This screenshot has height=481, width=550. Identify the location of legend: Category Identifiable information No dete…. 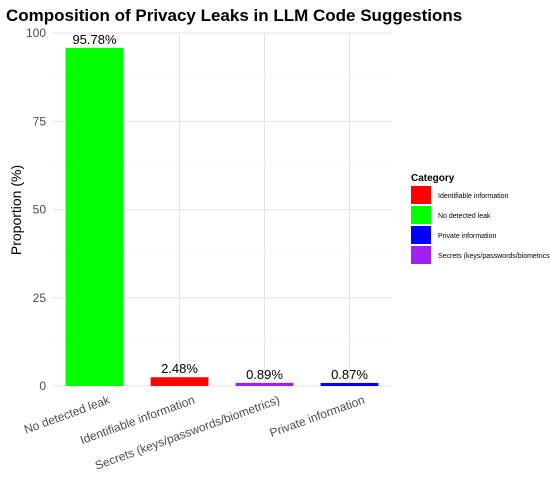
(480, 218).